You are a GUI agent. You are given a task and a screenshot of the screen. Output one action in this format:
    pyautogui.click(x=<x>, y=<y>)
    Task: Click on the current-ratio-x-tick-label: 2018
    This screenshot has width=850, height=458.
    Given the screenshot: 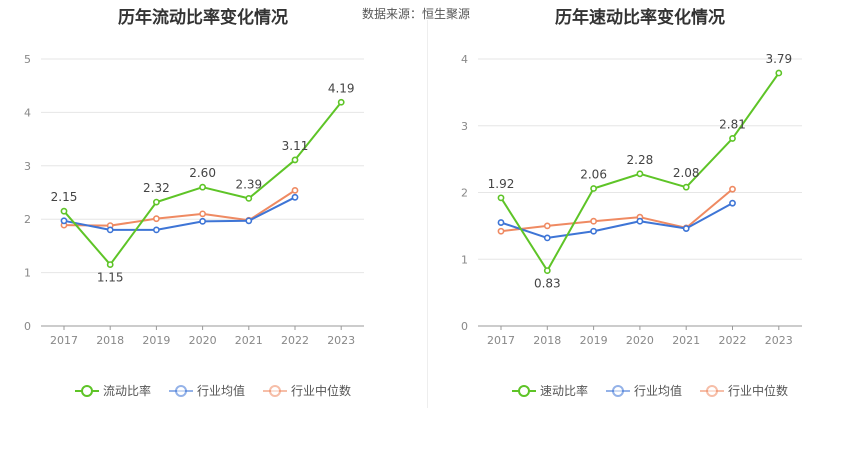 What is the action you would take?
    pyautogui.click(x=110, y=340)
    